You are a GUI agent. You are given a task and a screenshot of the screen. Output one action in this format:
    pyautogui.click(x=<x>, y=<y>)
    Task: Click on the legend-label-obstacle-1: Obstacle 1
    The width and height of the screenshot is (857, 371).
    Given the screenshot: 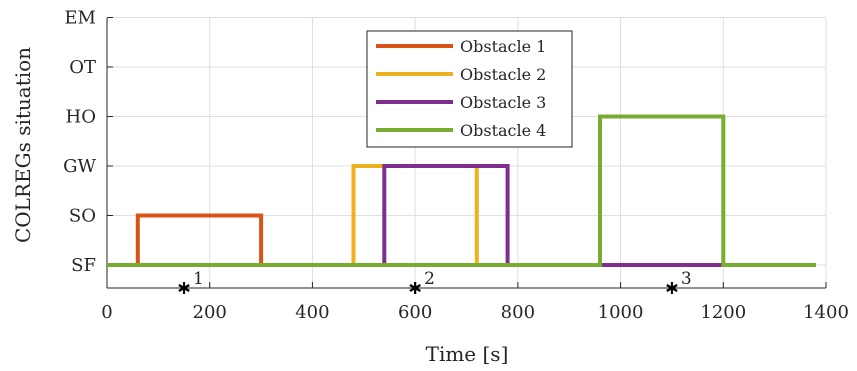 What is the action you would take?
    pyautogui.click(x=503, y=46)
    